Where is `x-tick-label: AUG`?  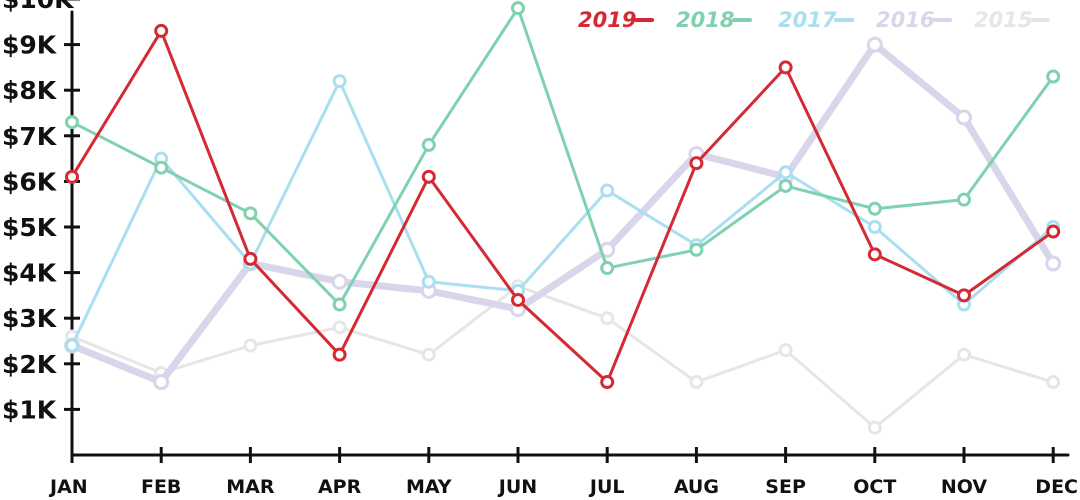 x-tick-label: AUG is located at coordinates (696, 487).